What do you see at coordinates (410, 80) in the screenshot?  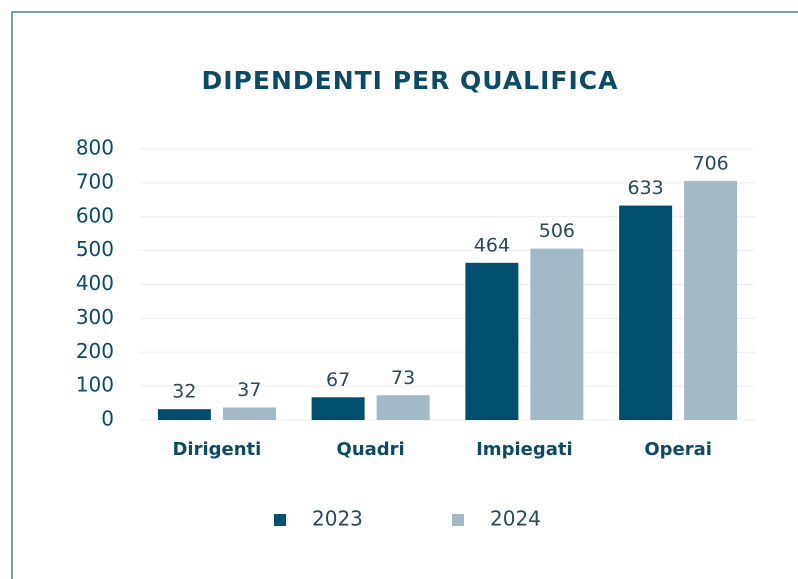 I see `chart-title: DIPENDENTI PER QUALIFICA` at bounding box center [410, 80].